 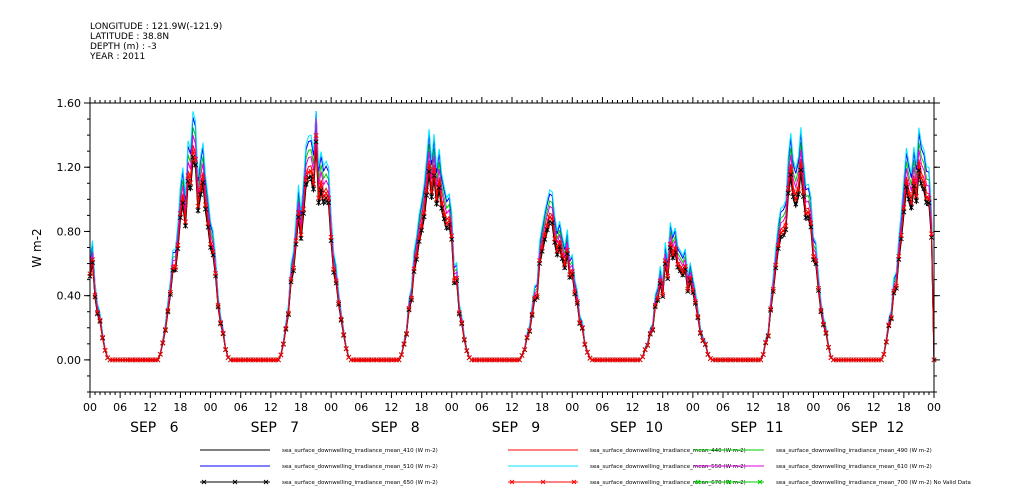 What do you see at coordinates (118, 57) in the screenshot?
I see `year-label: YEAR : 2011` at bounding box center [118, 57].